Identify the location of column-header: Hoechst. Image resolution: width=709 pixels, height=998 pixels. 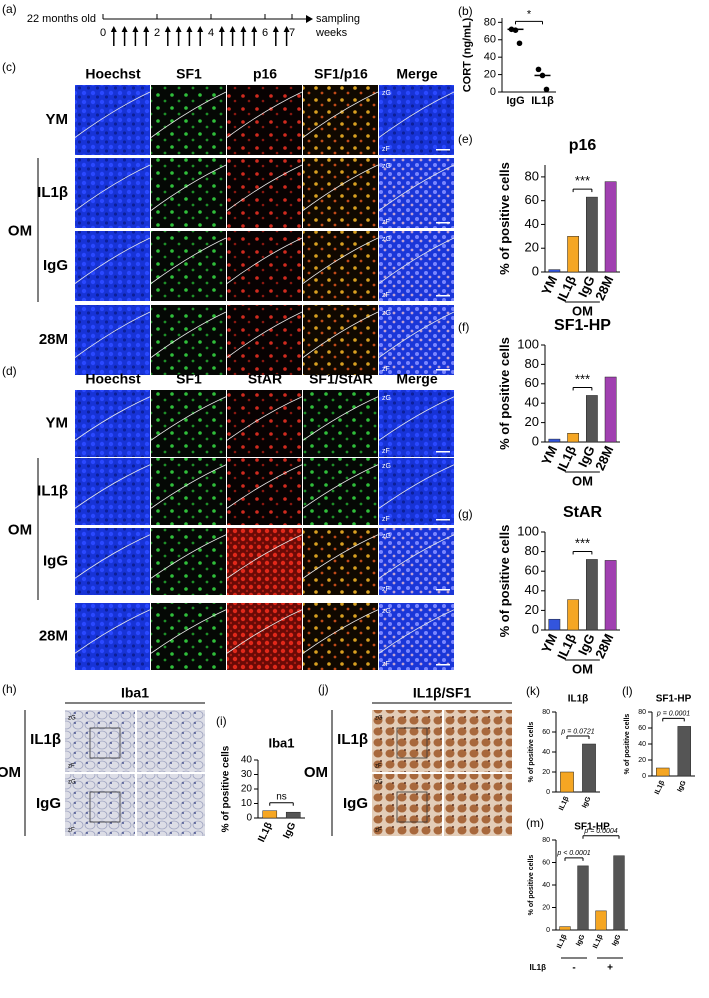
(113, 379).